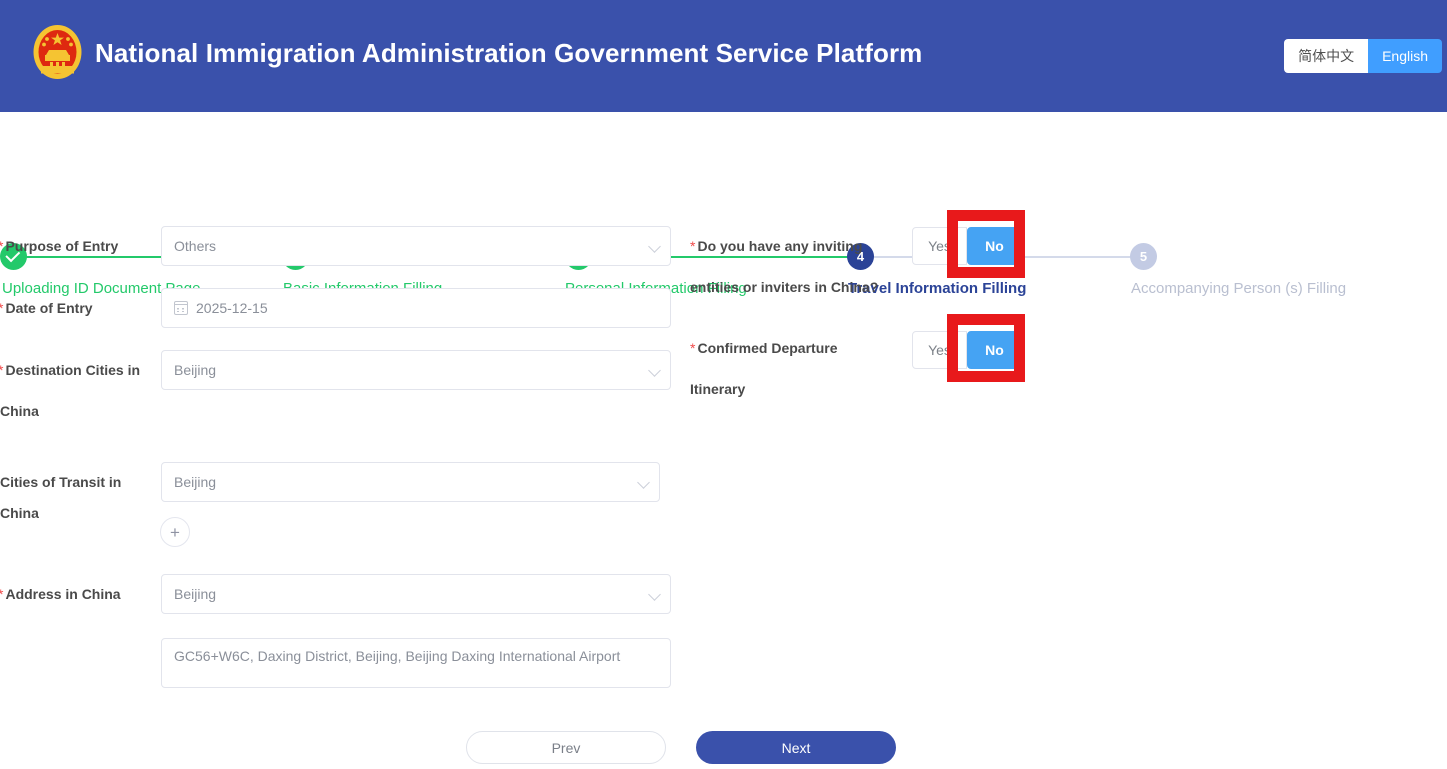 The image size is (1447, 769). I want to click on label-text: Cities of Transit in, so click(61, 482).